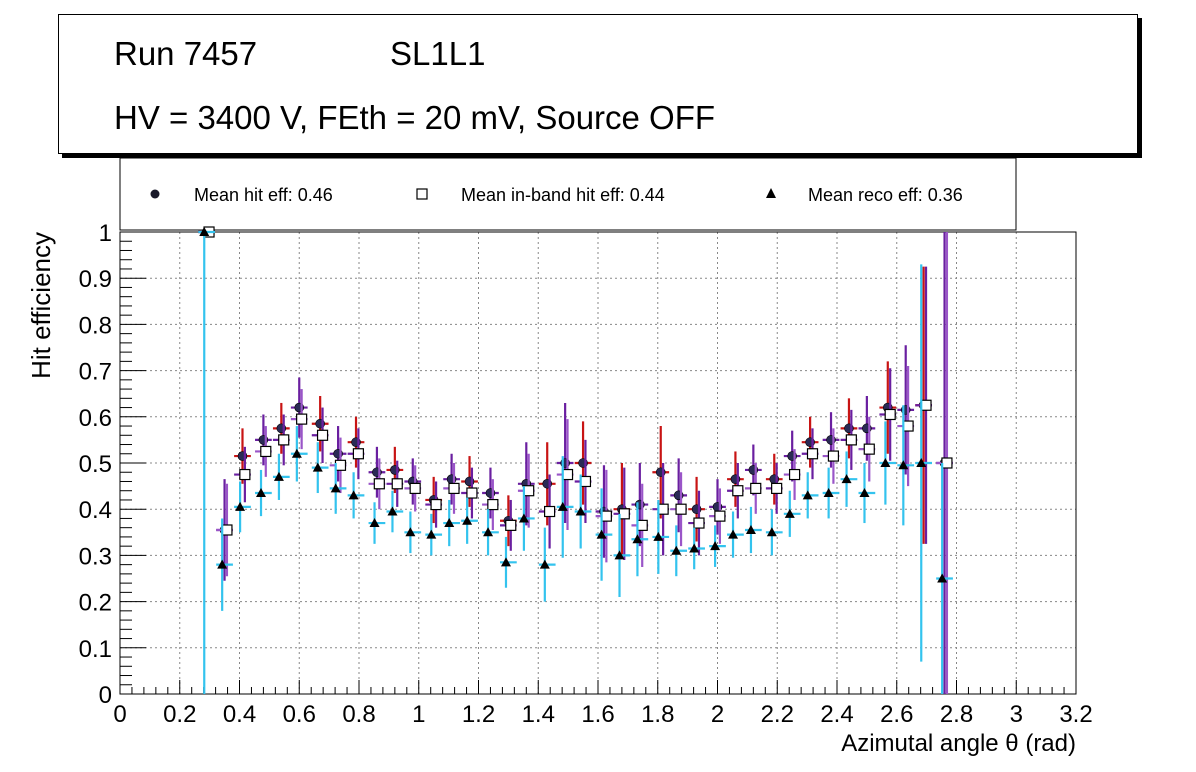 Image resolution: width=1196 pixels, height=772 pixels. I want to click on run-conditions: HV = 3400 V, FEth = 20 mV, Source OFF, so click(415, 117).